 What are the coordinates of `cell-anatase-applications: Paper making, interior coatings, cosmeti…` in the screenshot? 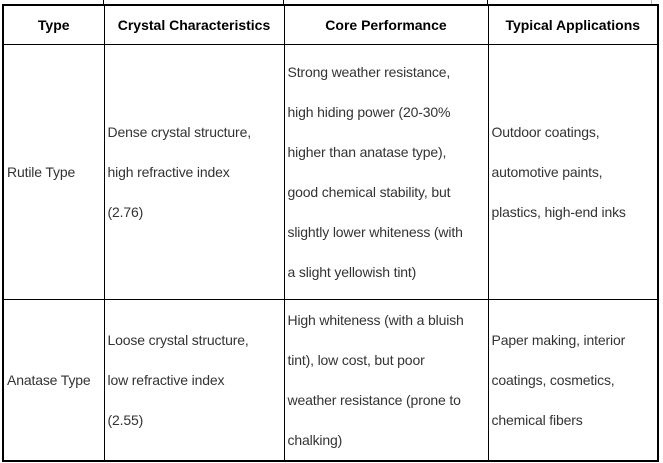 It's located at (573, 380).